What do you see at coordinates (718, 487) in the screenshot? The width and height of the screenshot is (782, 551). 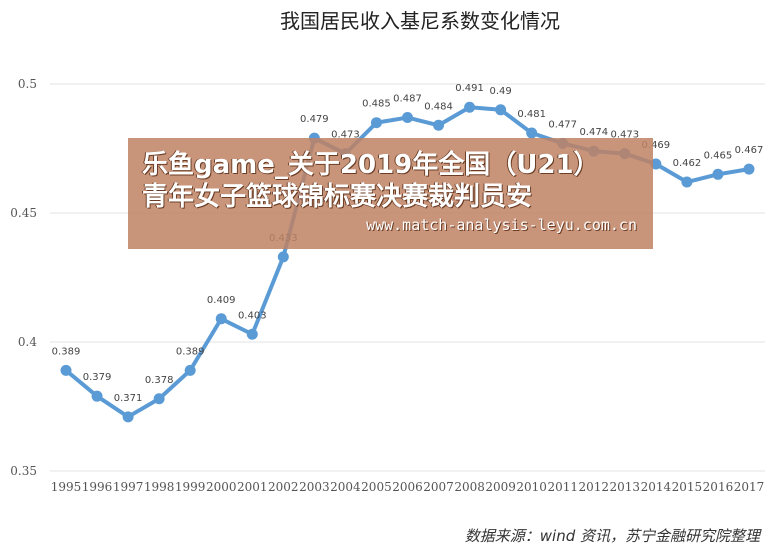 I see `x-tick-label: 2016` at bounding box center [718, 487].